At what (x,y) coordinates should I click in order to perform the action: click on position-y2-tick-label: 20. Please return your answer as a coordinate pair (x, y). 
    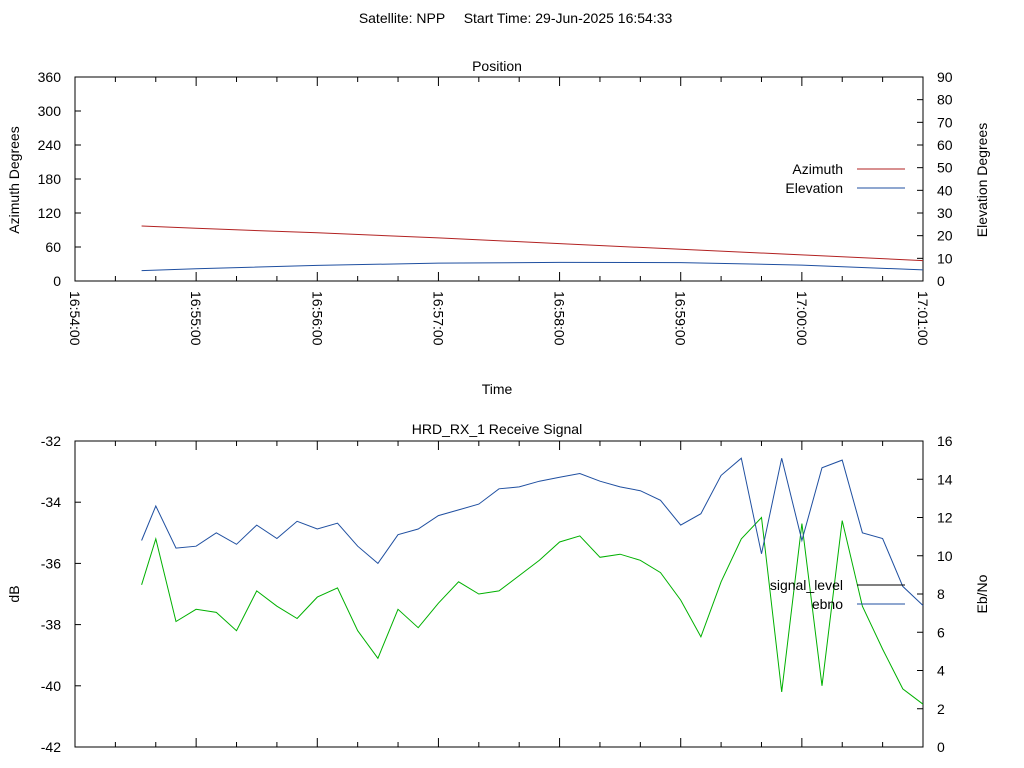
    Looking at the image, I should click on (945, 236).